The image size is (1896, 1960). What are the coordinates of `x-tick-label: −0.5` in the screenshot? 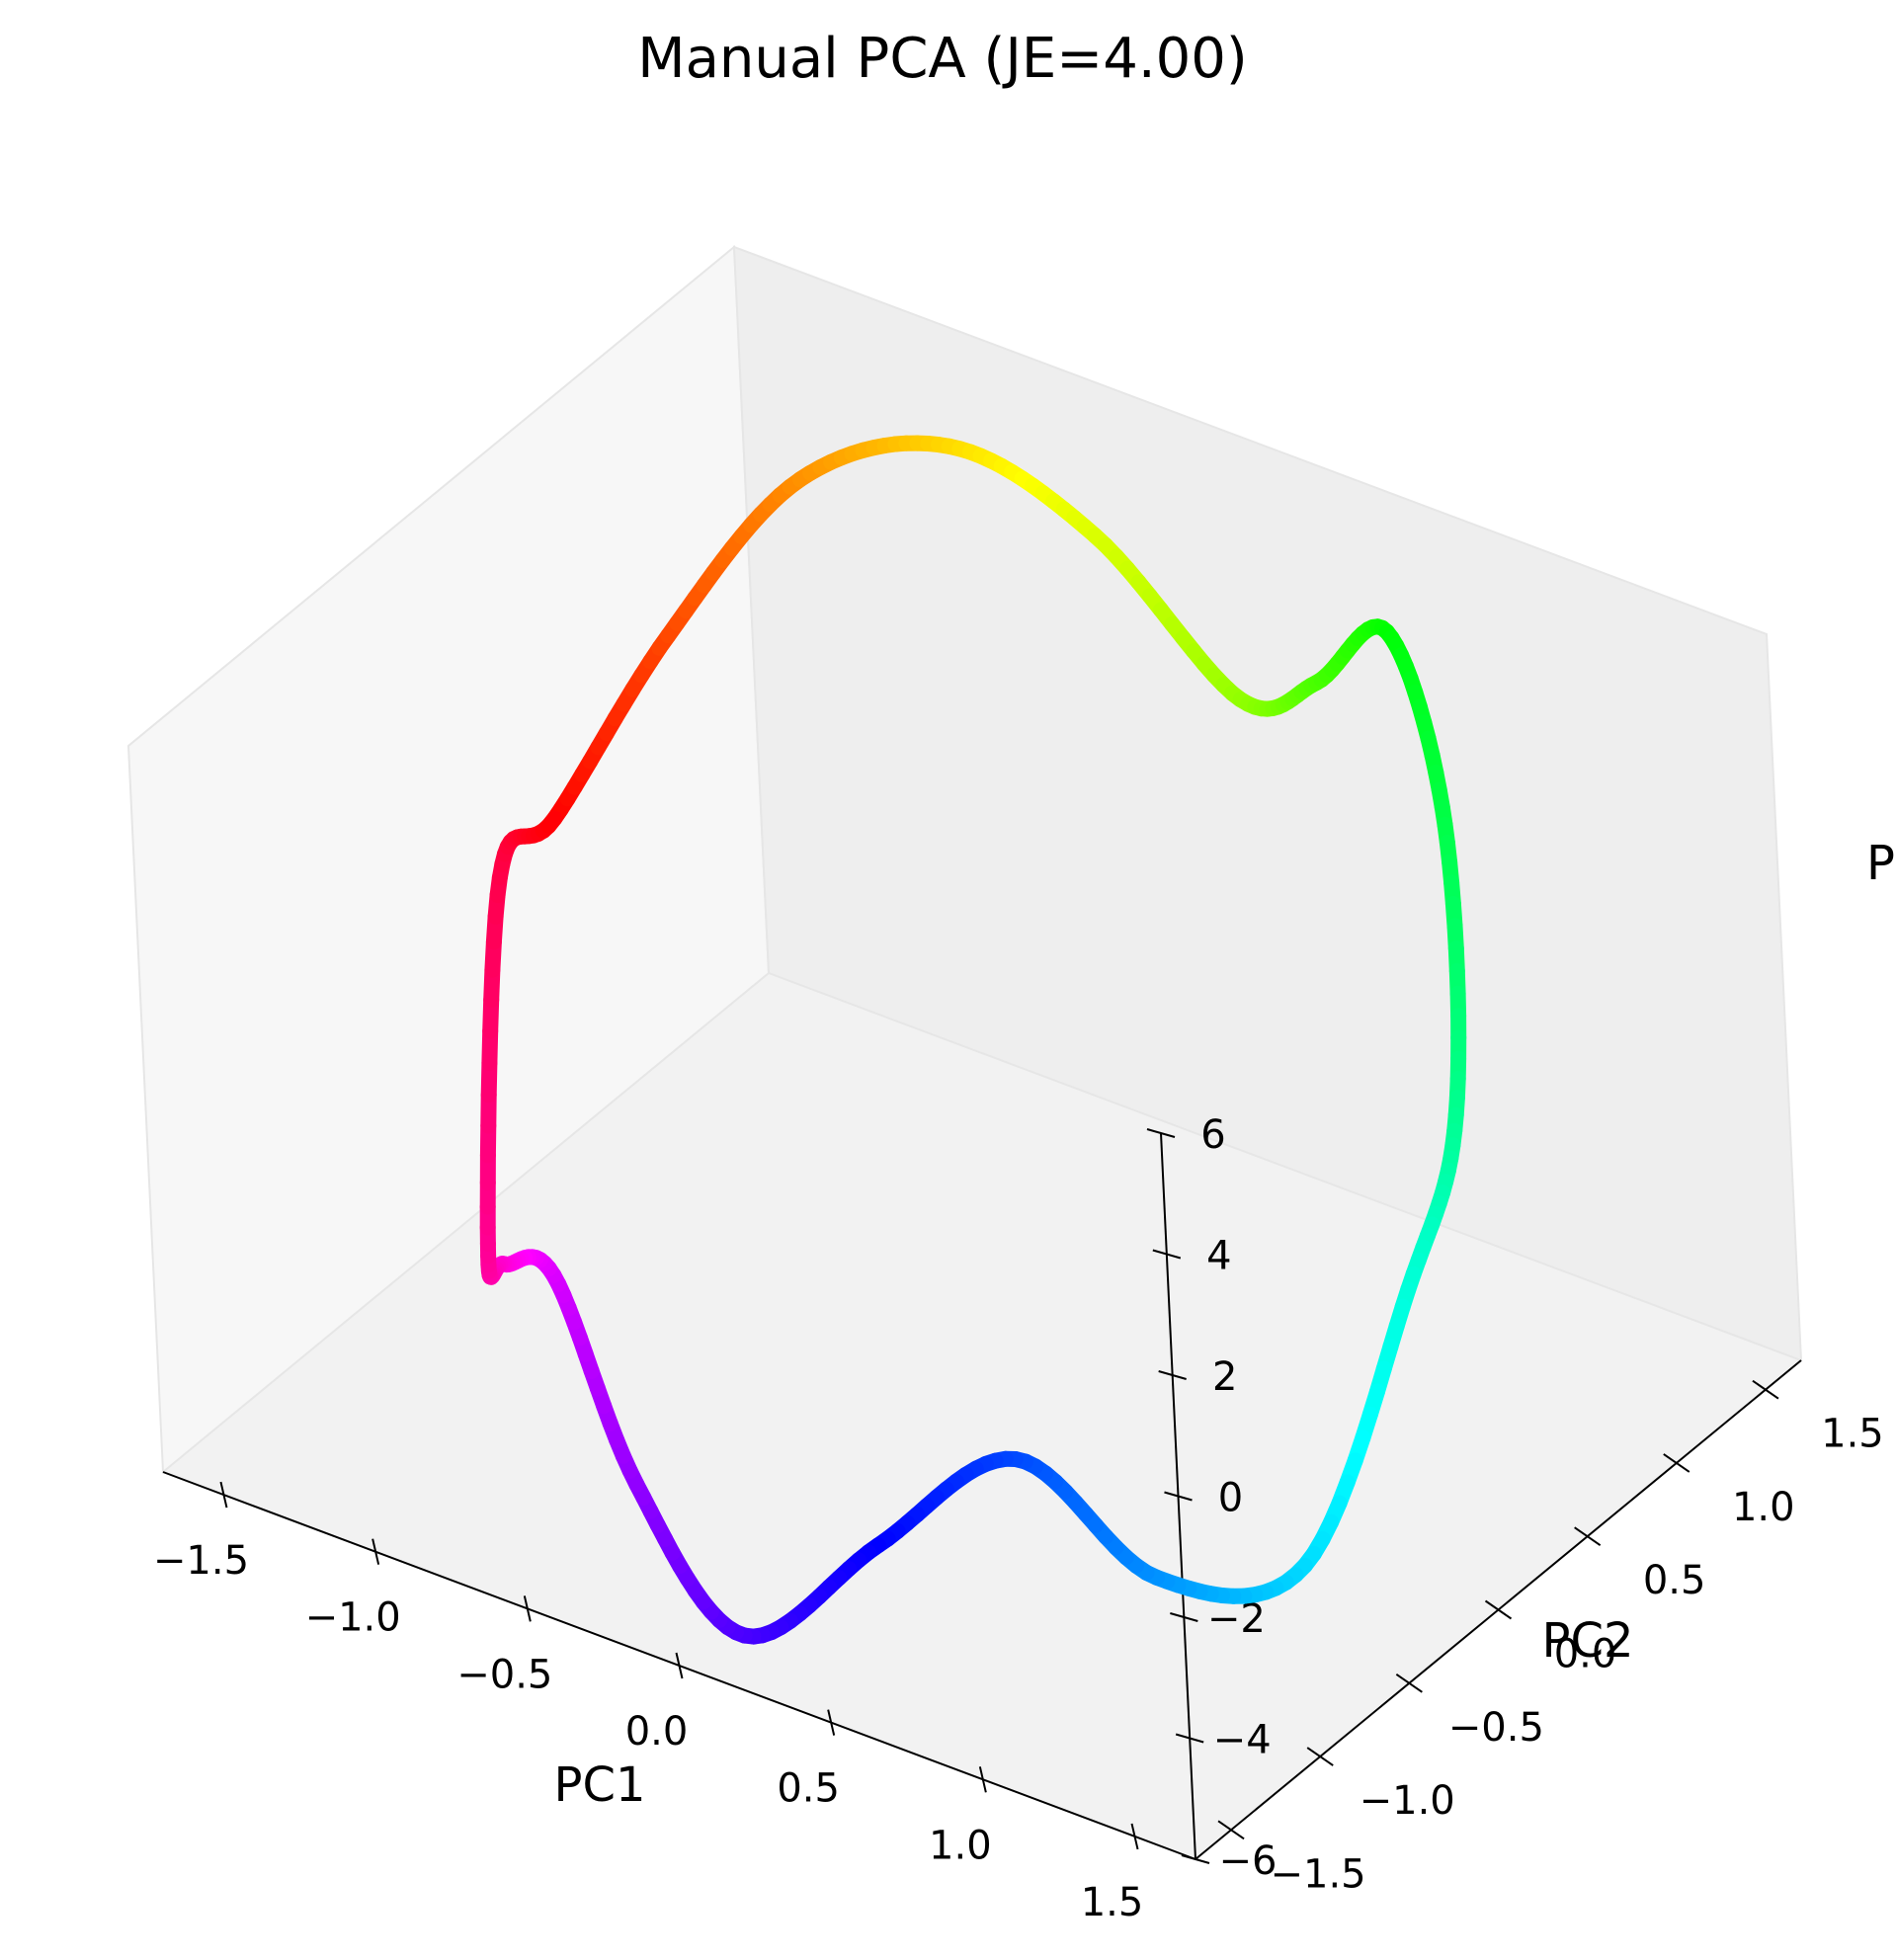 It's located at (504, 1674).